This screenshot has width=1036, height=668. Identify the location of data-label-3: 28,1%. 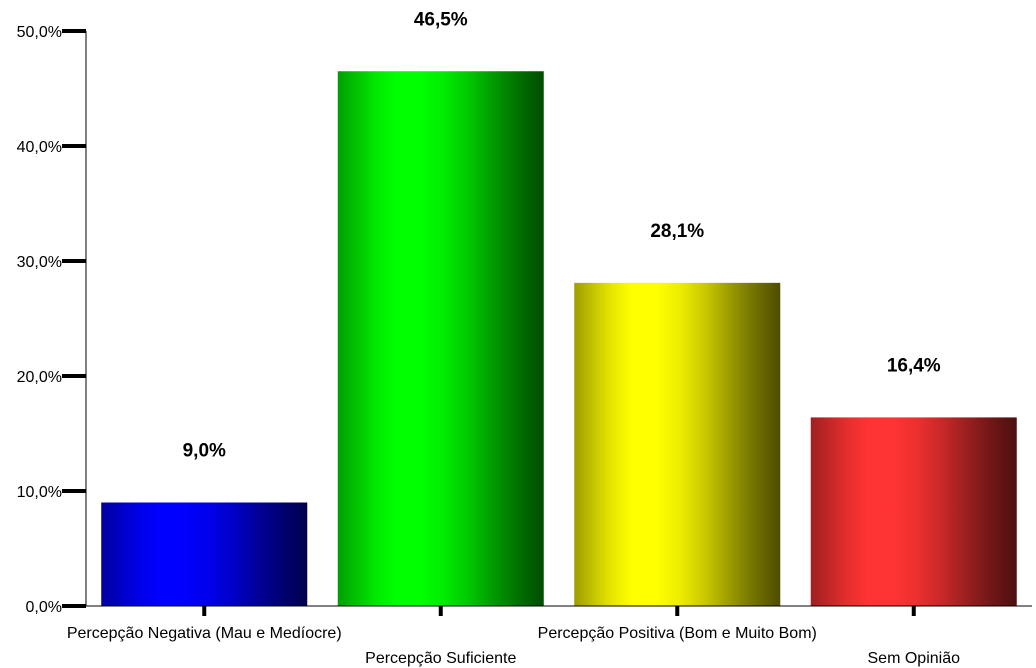
(677, 231).